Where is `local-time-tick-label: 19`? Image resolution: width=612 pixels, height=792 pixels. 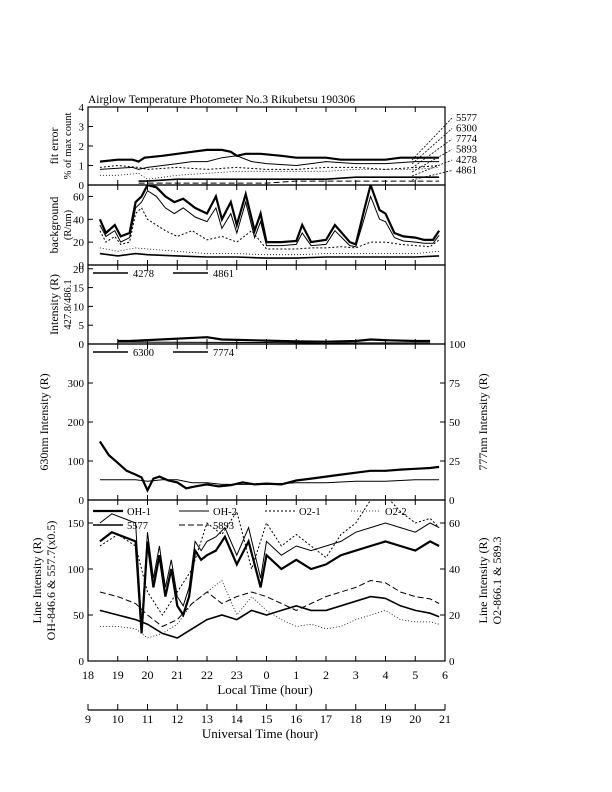
local-time-tick-label: 19 is located at coordinates (118, 675).